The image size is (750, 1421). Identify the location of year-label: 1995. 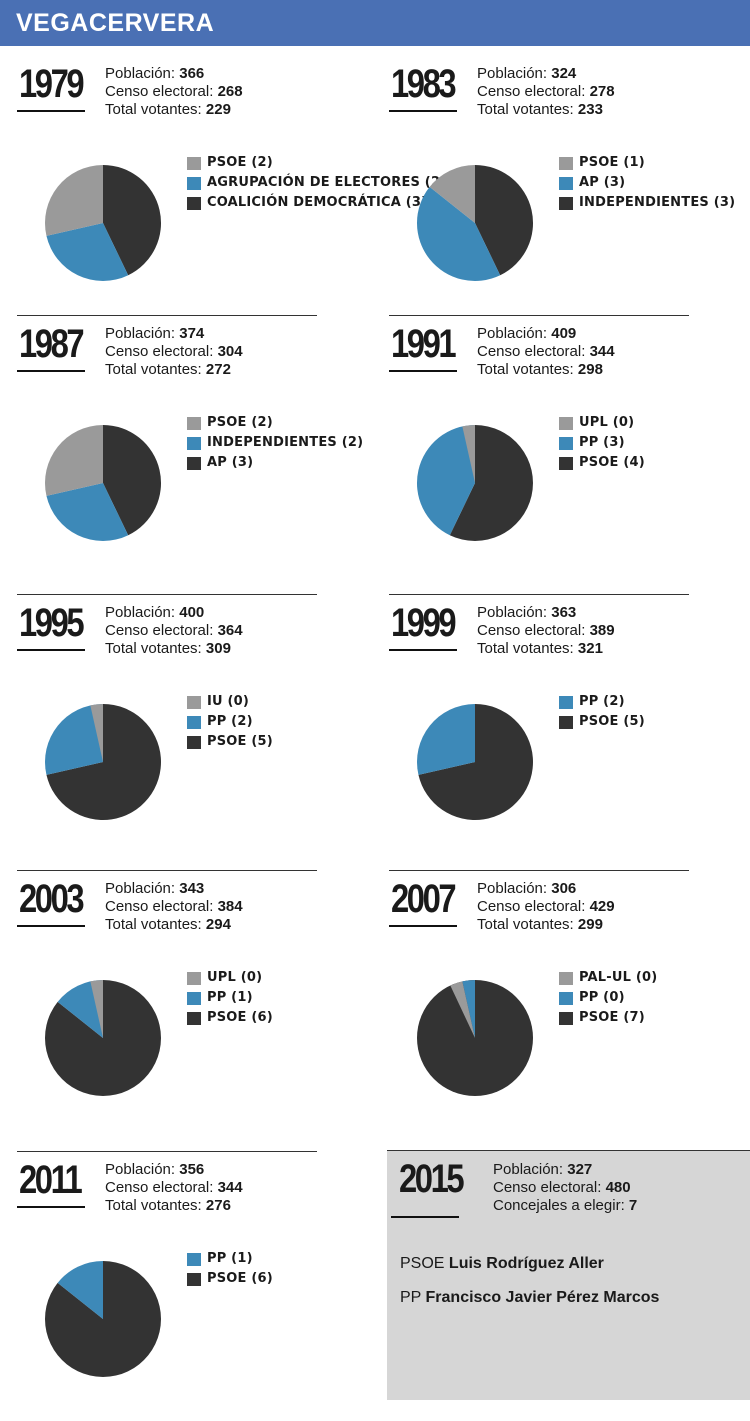
(52, 623).